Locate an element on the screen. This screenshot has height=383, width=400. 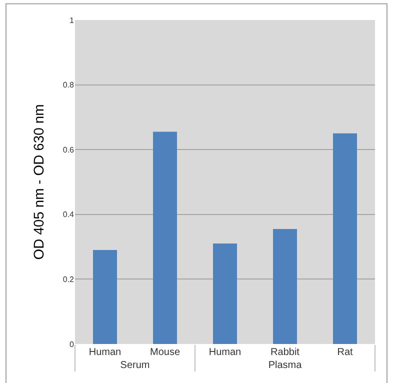
y-tick-label: 1 is located at coordinates (72, 20).